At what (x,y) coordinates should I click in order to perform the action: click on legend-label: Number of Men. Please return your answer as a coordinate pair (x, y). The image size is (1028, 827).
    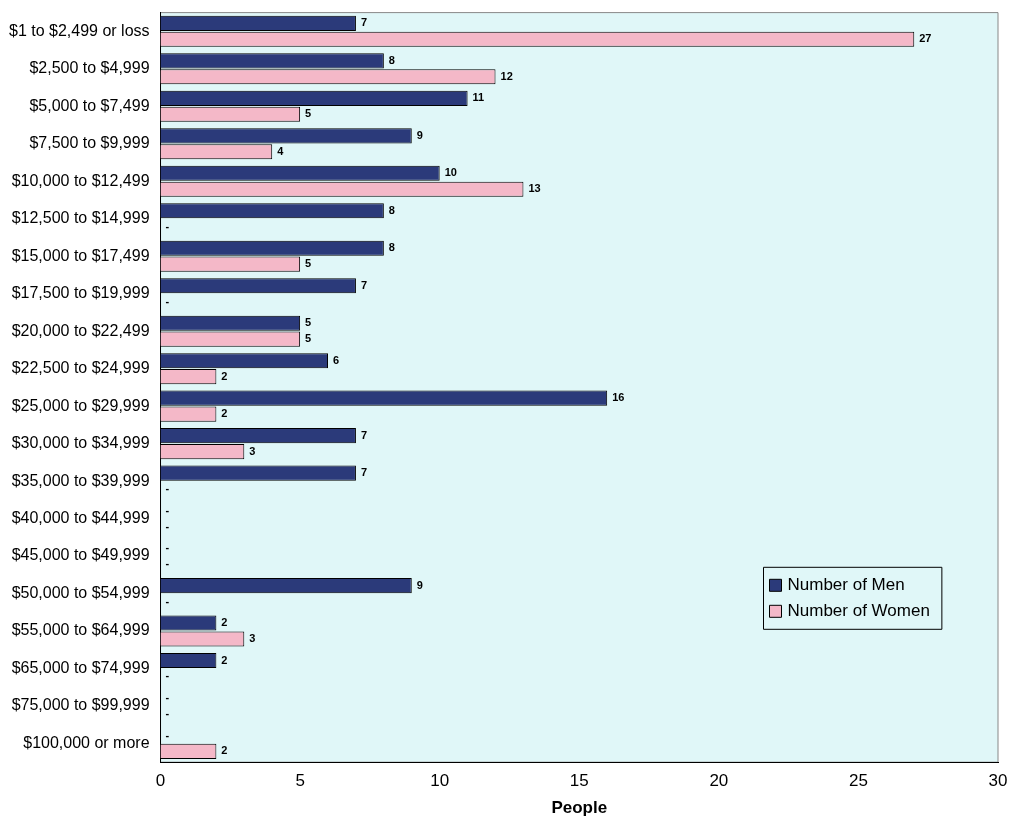
    Looking at the image, I should click on (846, 584).